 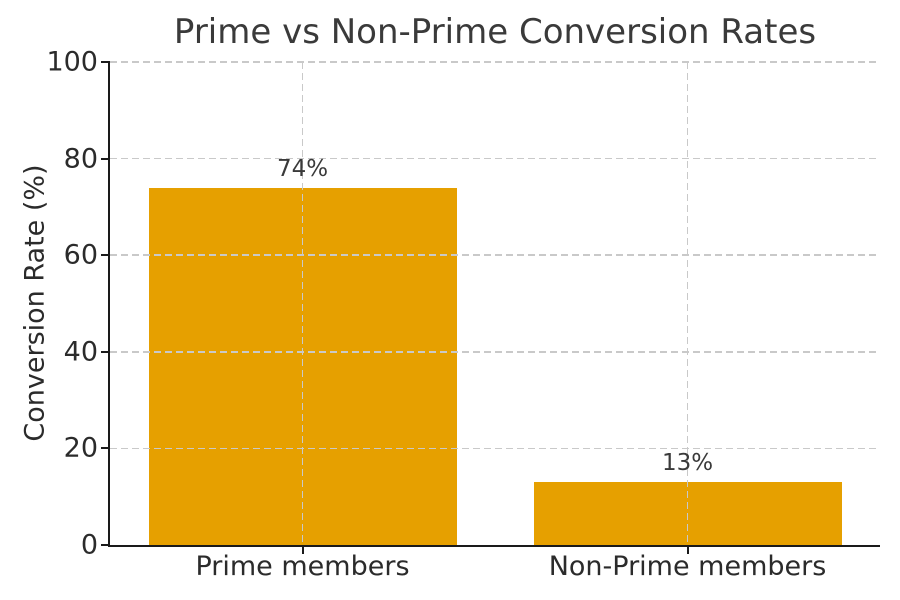 I want to click on x-tick-label: Non-Prime members, so click(x=687, y=566).